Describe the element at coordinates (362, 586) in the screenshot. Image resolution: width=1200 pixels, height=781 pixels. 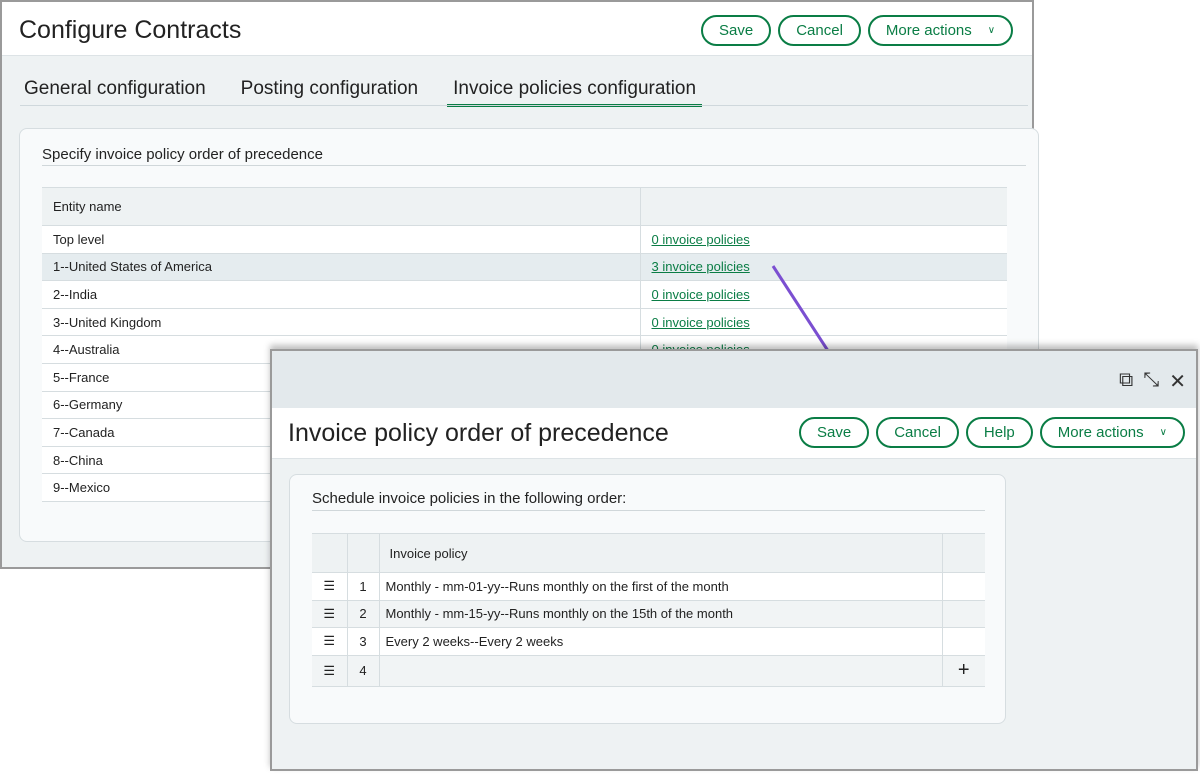
I see `row-number: 1` at that location.